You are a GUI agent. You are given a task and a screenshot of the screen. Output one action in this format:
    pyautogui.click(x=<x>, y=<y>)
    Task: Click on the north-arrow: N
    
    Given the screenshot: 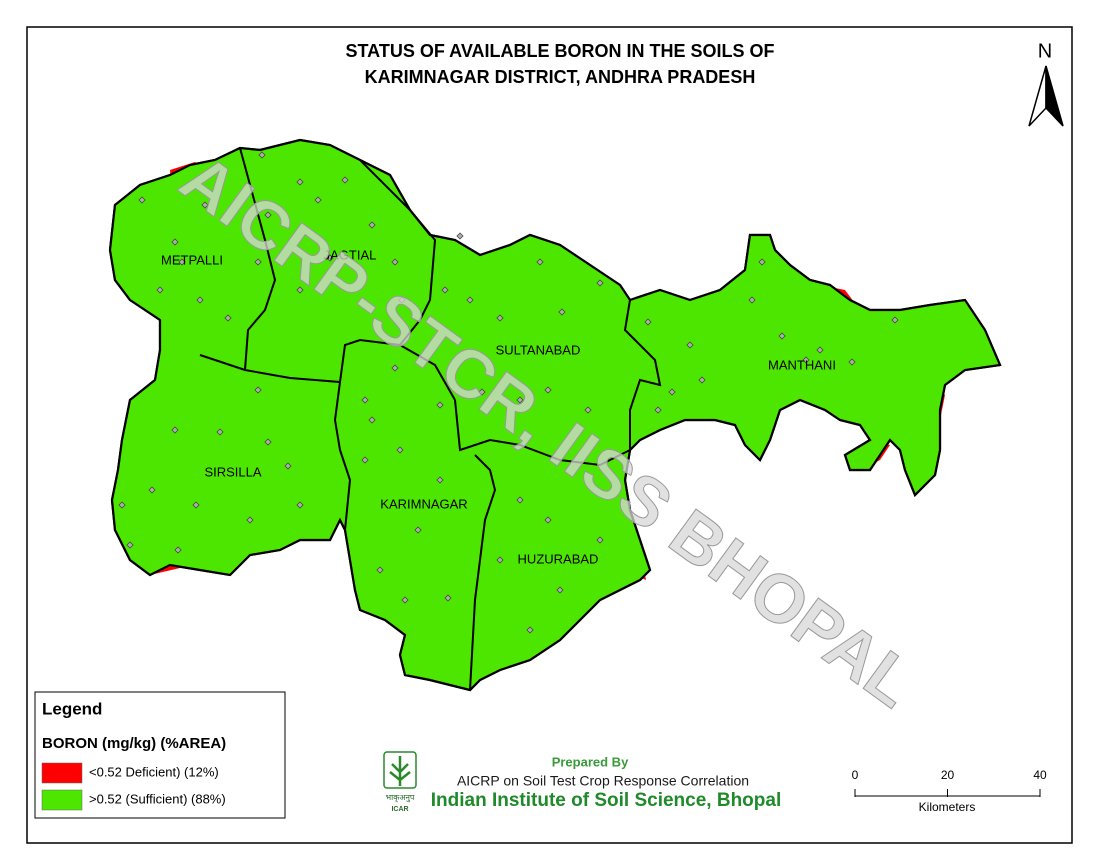 What is the action you would take?
    pyautogui.click(x=1046, y=83)
    